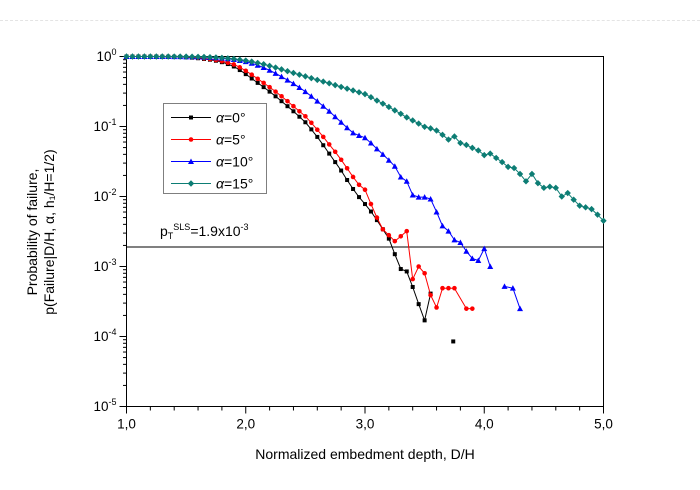 The width and height of the screenshot is (700, 490). I want to click on threshold-annotation-exponent: -3, so click(244, 227).